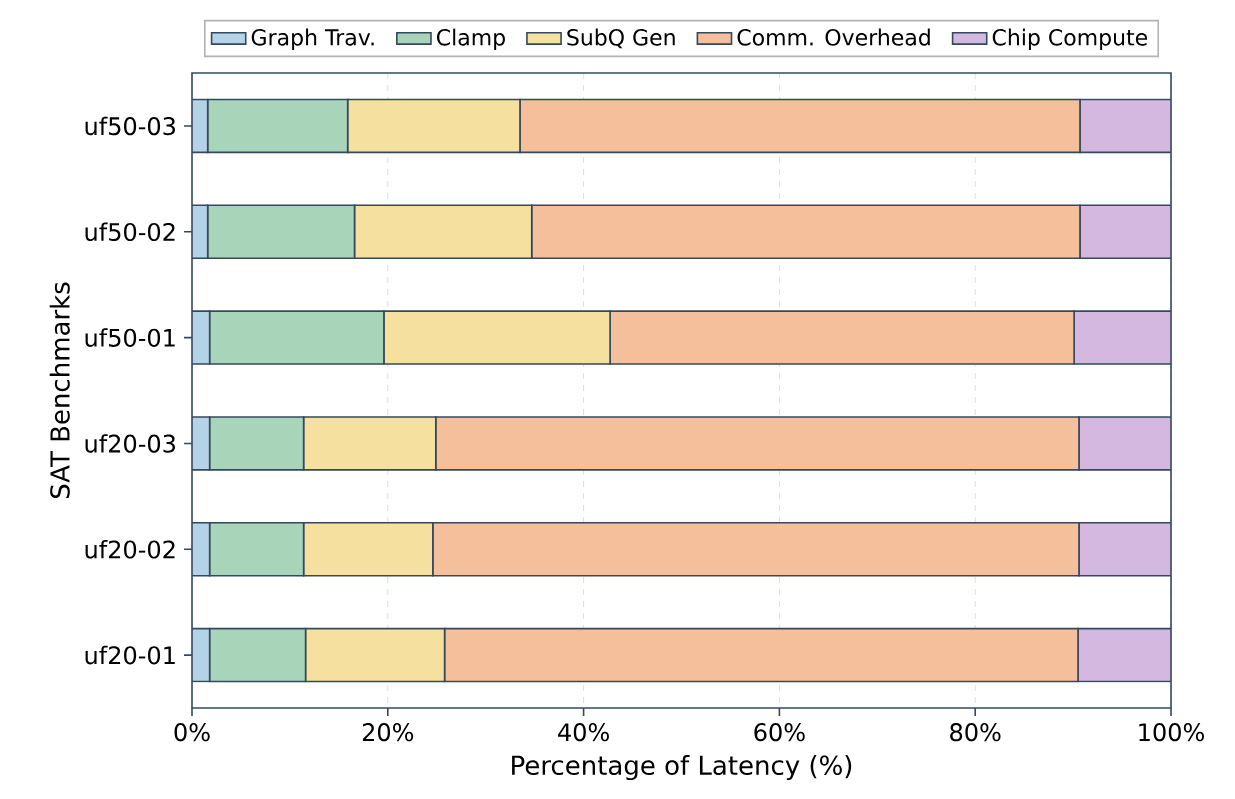  What do you see at coordinates (130, 443) in the screenshot?
I see `y-tick-label: uf20-03` at bounding box center [130, 443].